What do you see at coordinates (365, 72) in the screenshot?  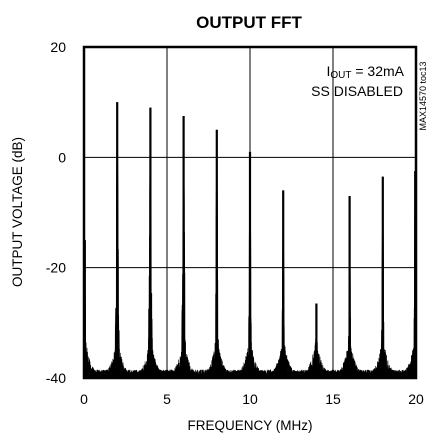 I see `annotation-current: IOUT = 32mA` at bounding box center [365, 72].